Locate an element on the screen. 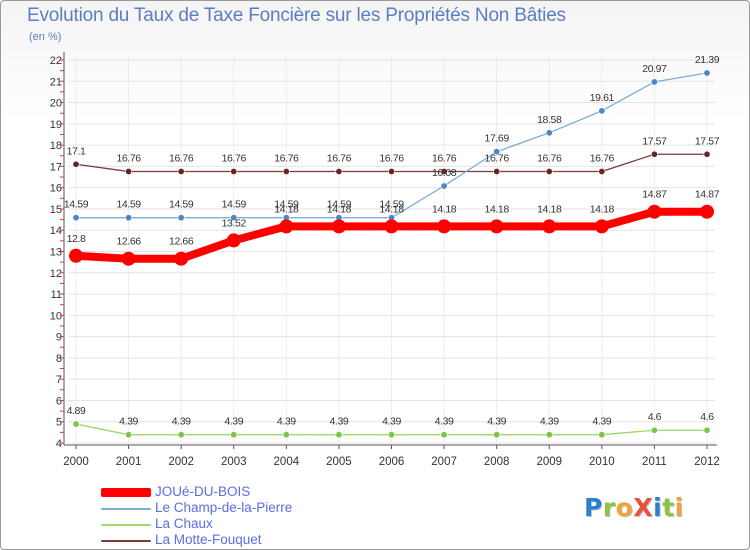 This screenshot has width=750, height=550. data-label: 17.1 is located at coordinates (76, 151).